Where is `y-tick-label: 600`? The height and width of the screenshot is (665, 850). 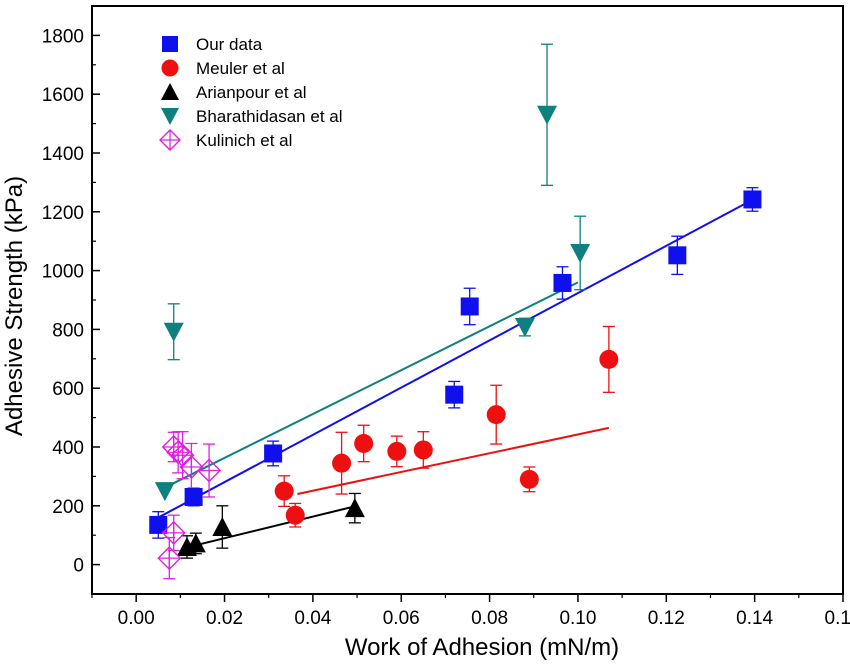 y-tick-label: 600 is located at coordinates (68, 389).